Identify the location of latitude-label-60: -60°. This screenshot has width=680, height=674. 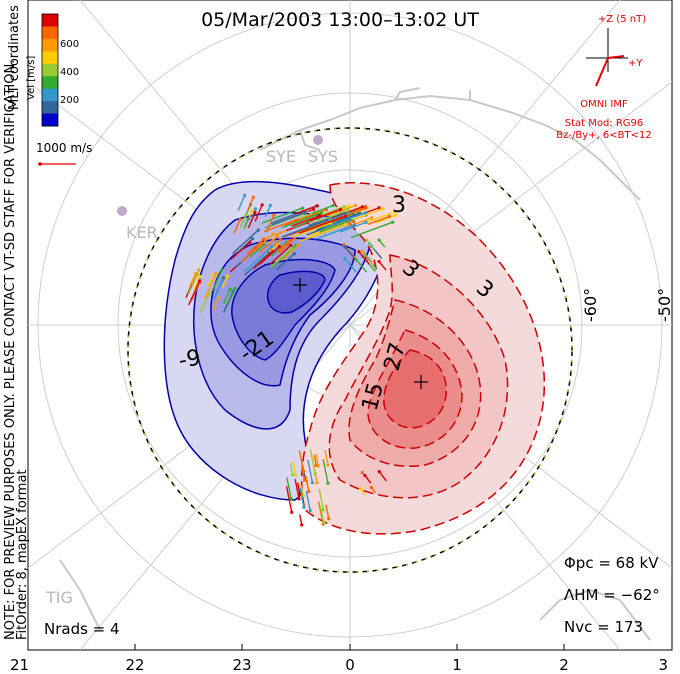
(590, 305).